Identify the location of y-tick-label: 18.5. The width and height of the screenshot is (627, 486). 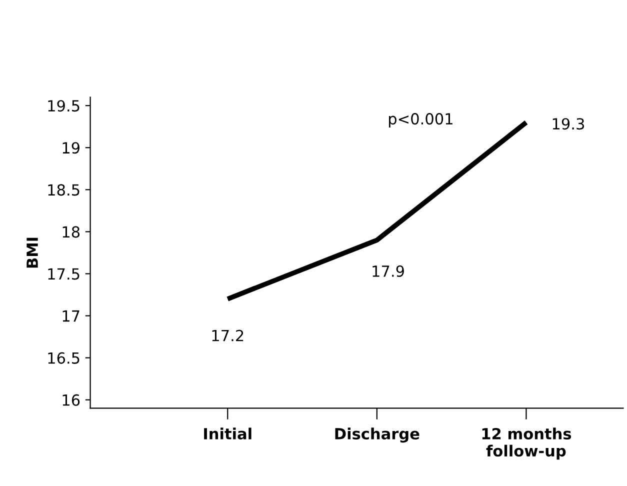
(64, 190).